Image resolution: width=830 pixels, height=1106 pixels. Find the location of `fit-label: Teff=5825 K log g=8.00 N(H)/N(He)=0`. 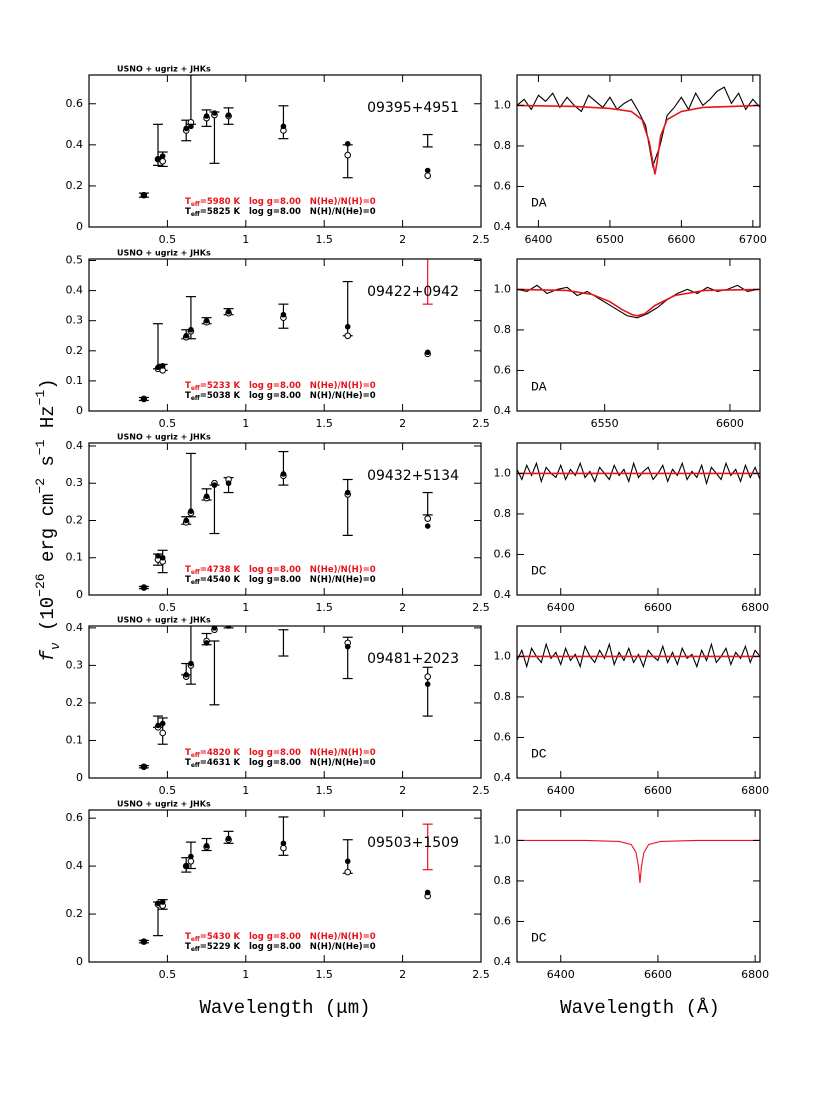

fit-label: Teff=5825 K log g=8.00 N(H)/N(He)=0 is located at coordinates (280, 213).